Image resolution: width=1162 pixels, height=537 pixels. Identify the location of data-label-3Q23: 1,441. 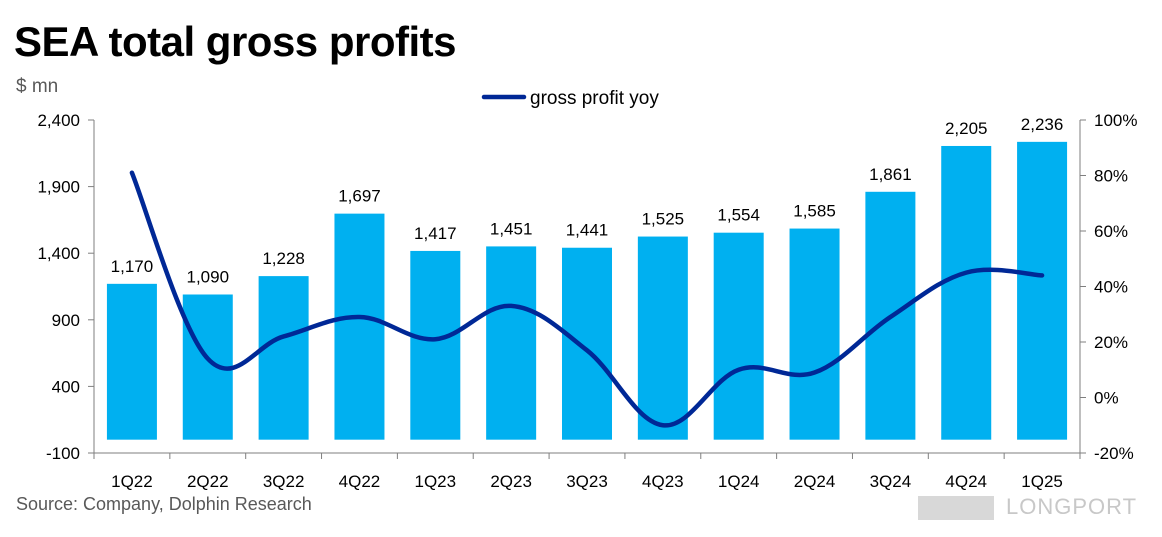
(587, 230).